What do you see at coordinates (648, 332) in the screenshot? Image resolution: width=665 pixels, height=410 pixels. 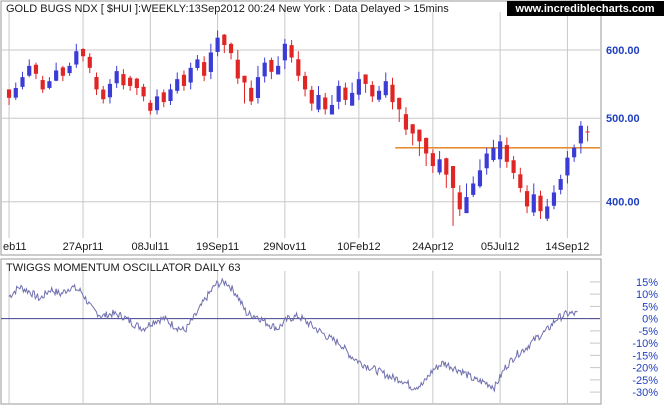 I see `oscillator-y-tick-label: -5%` at bounding box center [648, 332].